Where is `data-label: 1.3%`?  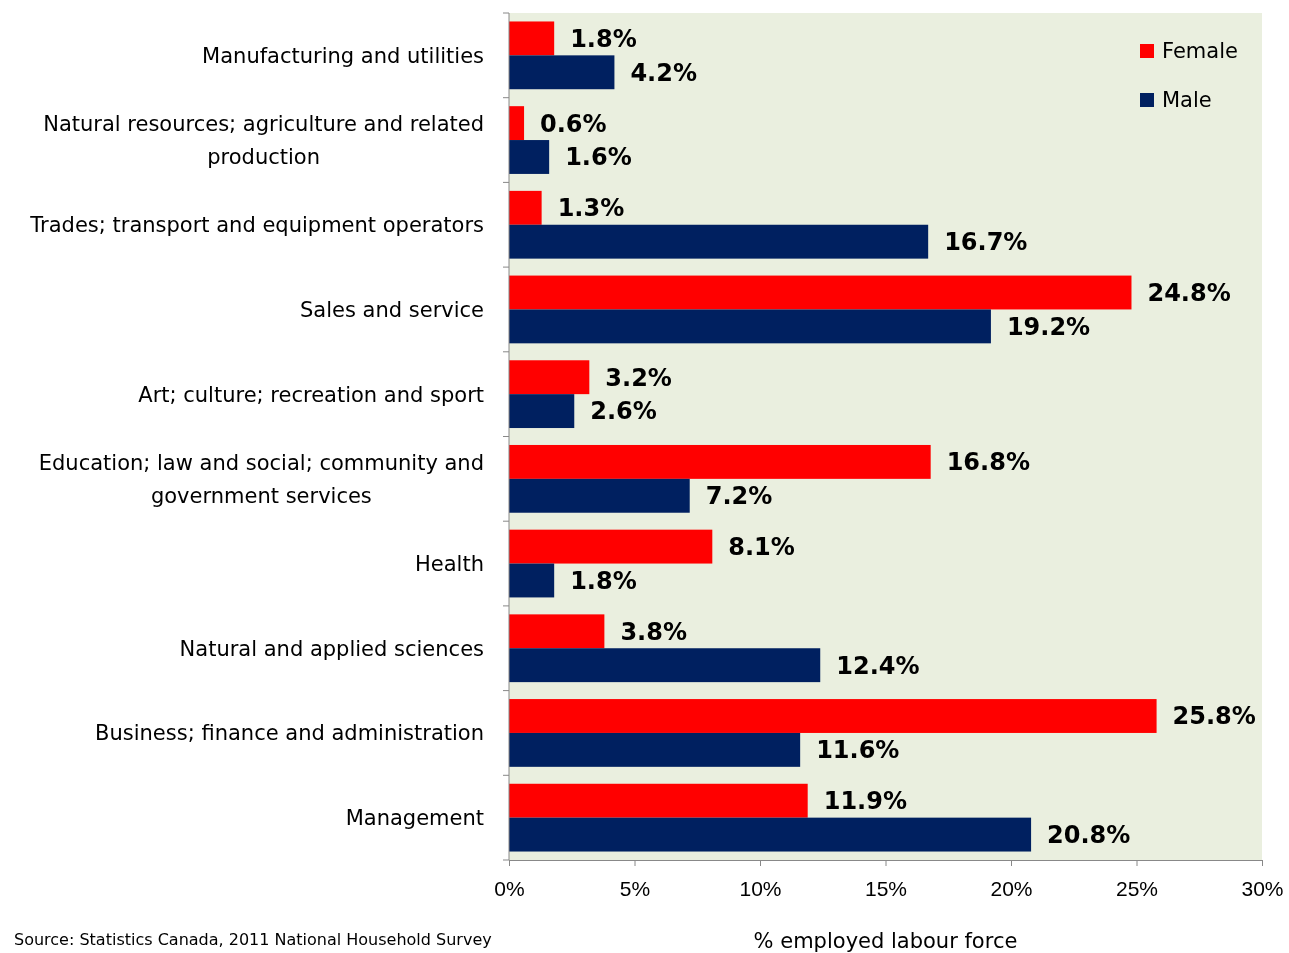 data-label: 1.3% is located at coordinates (591, 208).